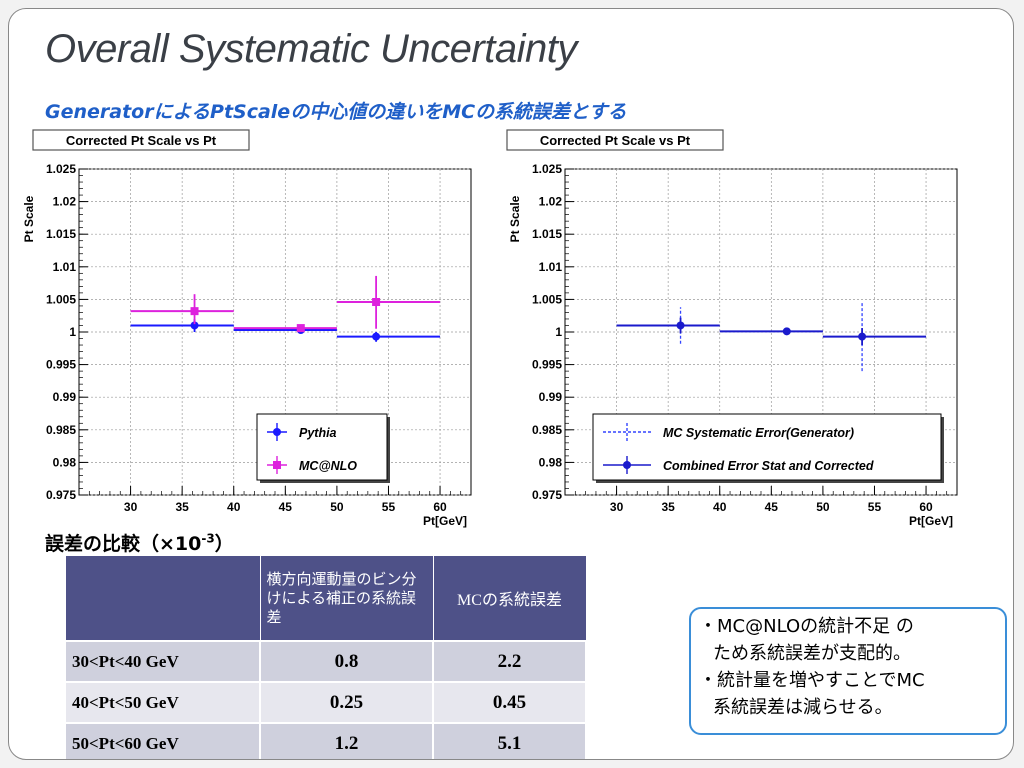 The width and height of the screenshot is (1024, 768). I want to click on slide-subtitle: GeneratorによるPtScaleの中心値の違いをMCの系統誤差とする, so click(336, 112).